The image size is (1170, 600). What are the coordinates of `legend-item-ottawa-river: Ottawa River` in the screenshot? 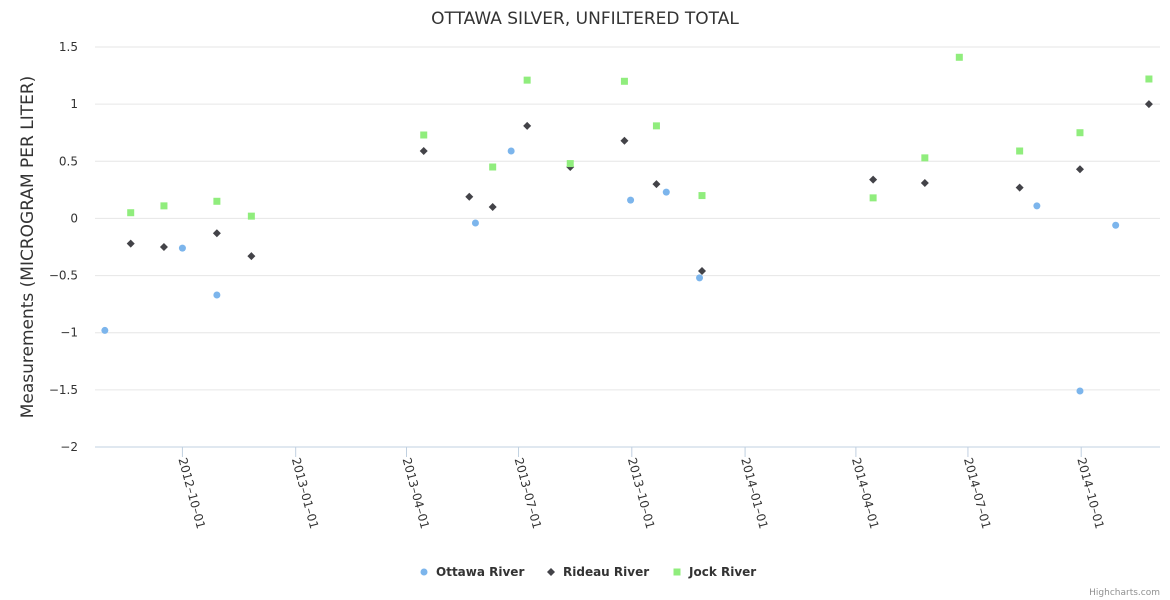 It's located at (472, 572).